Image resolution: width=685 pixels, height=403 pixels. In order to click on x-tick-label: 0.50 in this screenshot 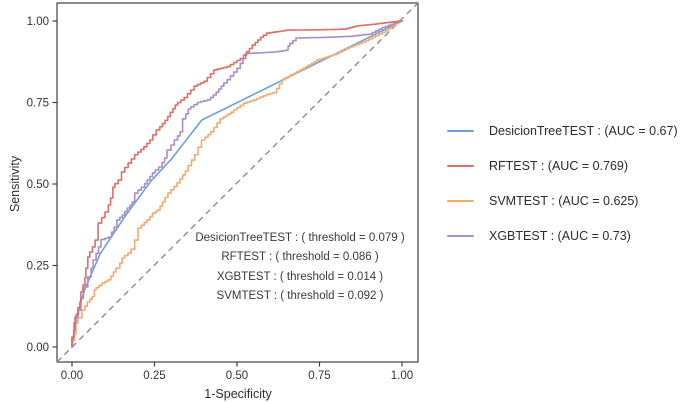, I will do `click(237, 376)`.